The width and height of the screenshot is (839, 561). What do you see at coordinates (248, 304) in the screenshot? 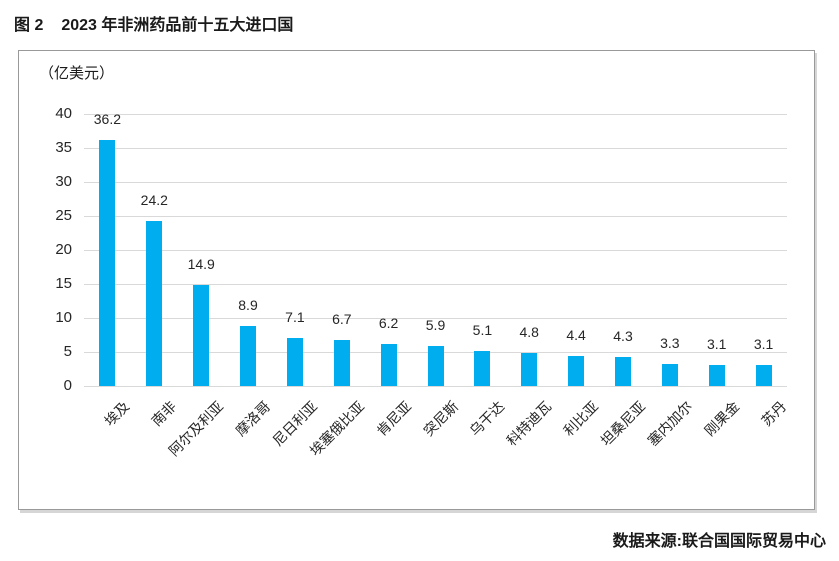
I see `bar-value-label: 8.9` at bounding box center [248, 304].